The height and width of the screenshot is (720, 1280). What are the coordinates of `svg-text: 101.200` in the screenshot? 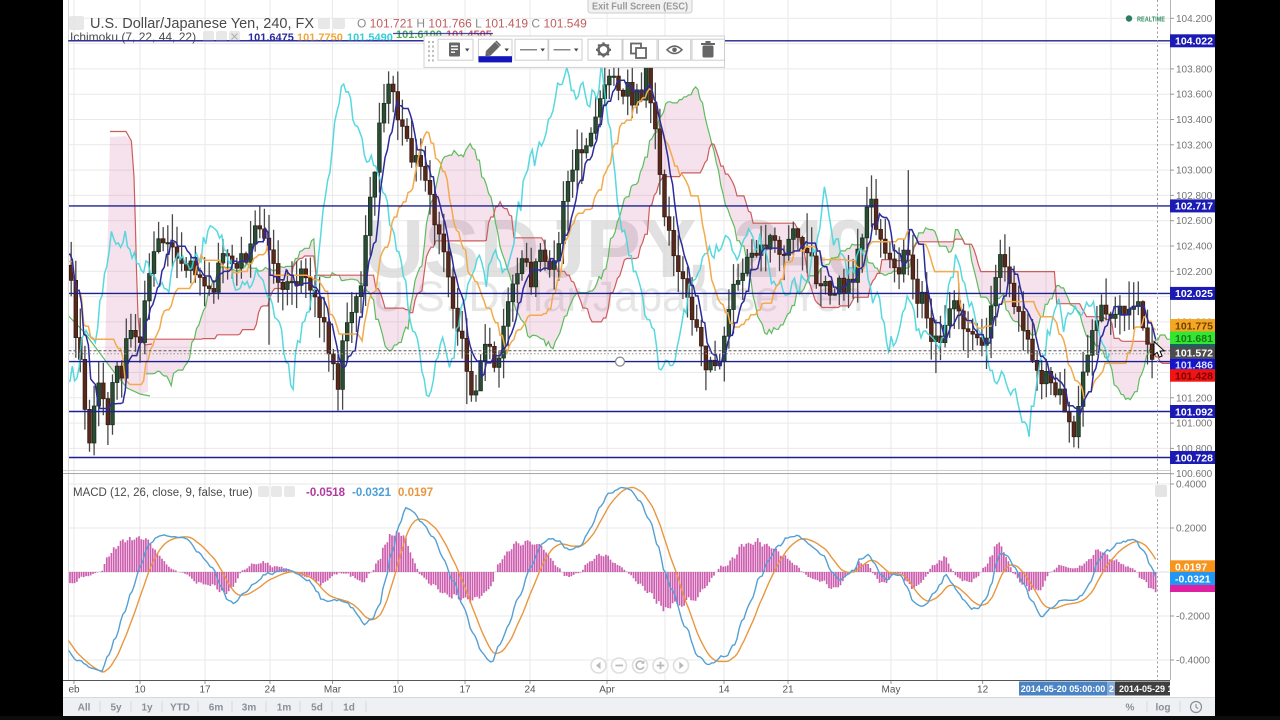 It's located at (1194, 398).